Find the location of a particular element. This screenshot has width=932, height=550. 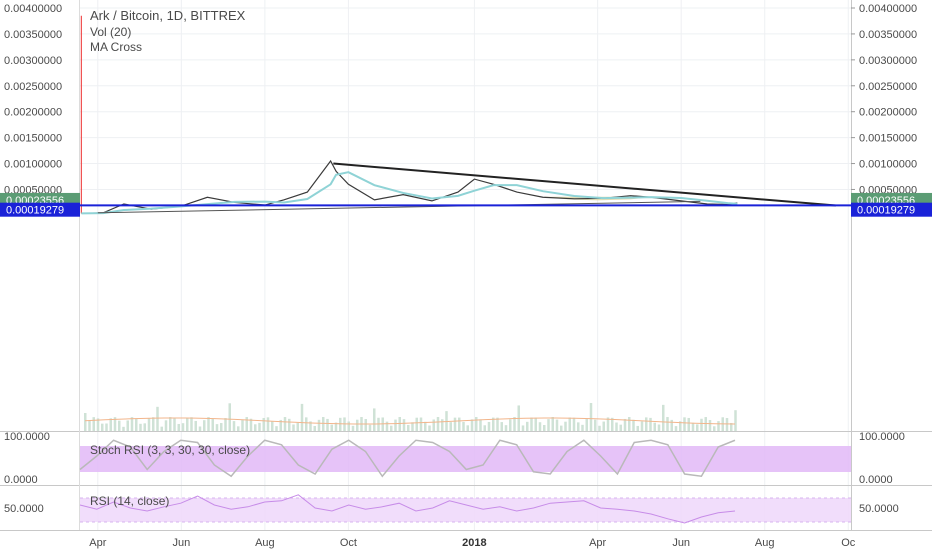

stoch-layer is located at coordinates (465, 458).